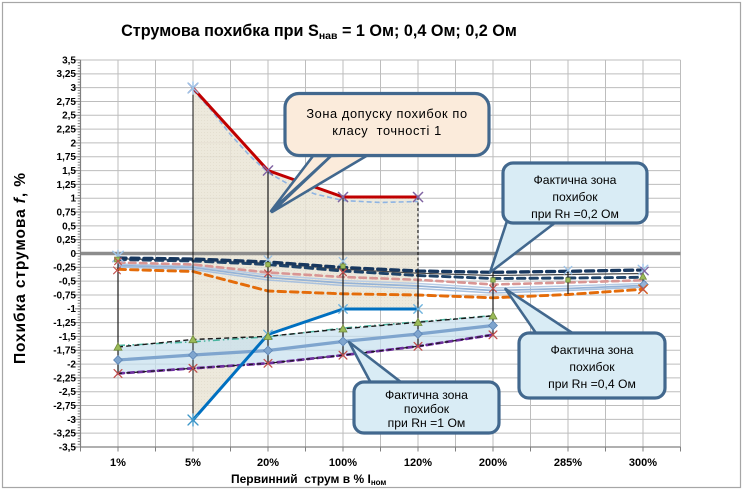 This screenshot has height=495, width=743. What do you see at coordinates (69, 116) in the screenshot?
I see `svg-text: 2,5` at bounding box center [69, 116].